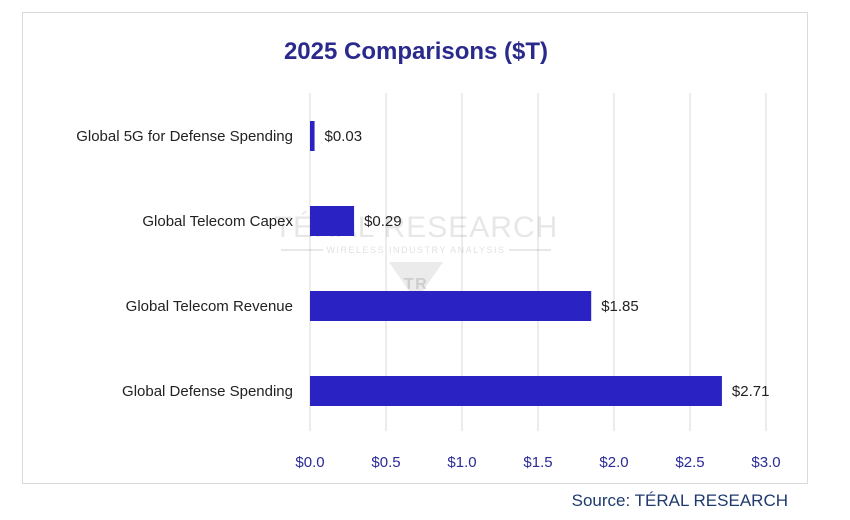 This screenshot has height=520, width=850. What do you see at coordinates (207, 391) in the screenshot?
I see `category-label: Global Defense Spending` at bounding box center [207, 391].